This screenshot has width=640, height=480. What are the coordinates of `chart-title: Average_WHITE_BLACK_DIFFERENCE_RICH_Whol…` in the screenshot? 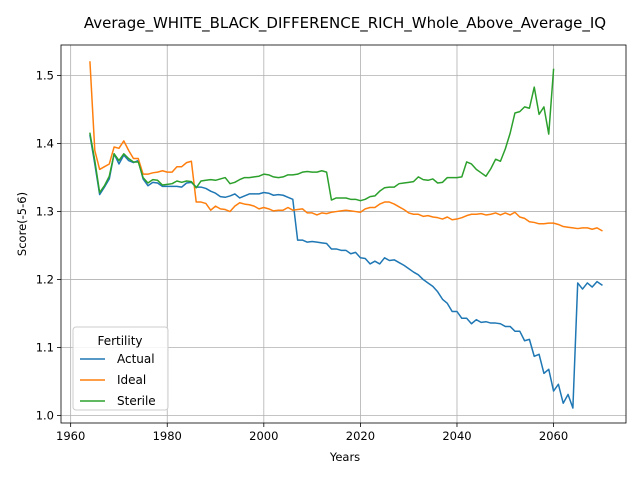 It's located at (345, 23).